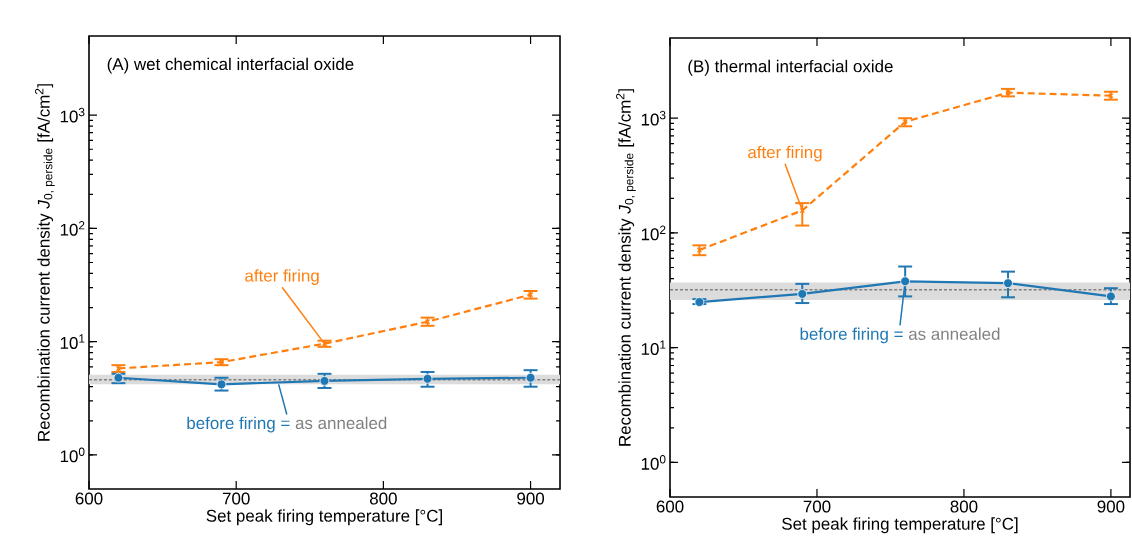 This screenshot has width=1132, height=557. I want to click on text: (A) wet chemical interfacial oxide, so click(230, 65).